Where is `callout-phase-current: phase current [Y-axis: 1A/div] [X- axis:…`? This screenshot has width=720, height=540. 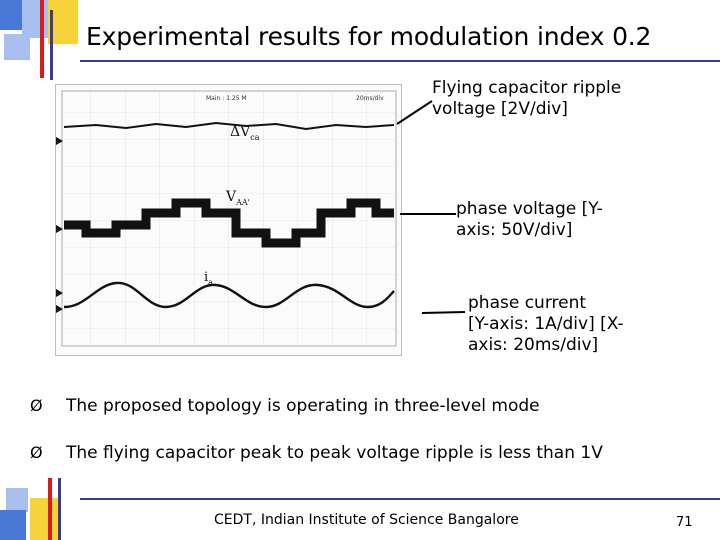 callout-phase-current: phase current [Y-axis: 1A/div] [X- axis:… is located at coordinates (546, 324).